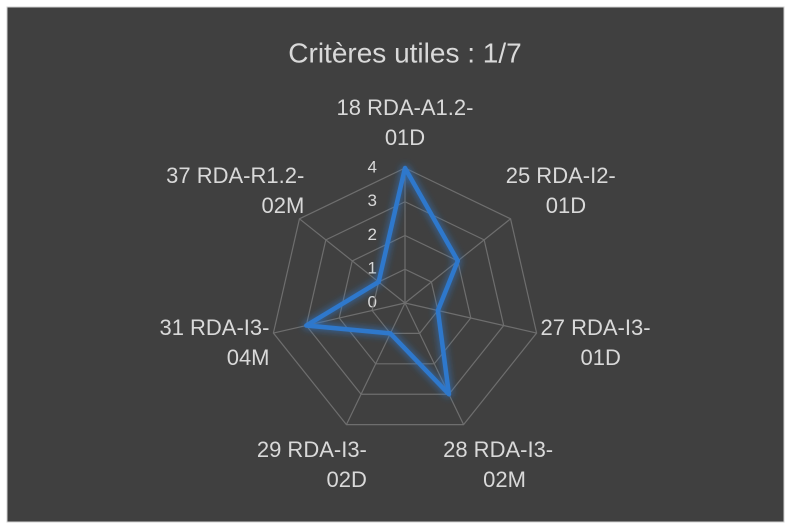 Image resolution: width=790 pixels, height=528 pixels. I want to click on y-tick-label: 4, so click(372, 166).